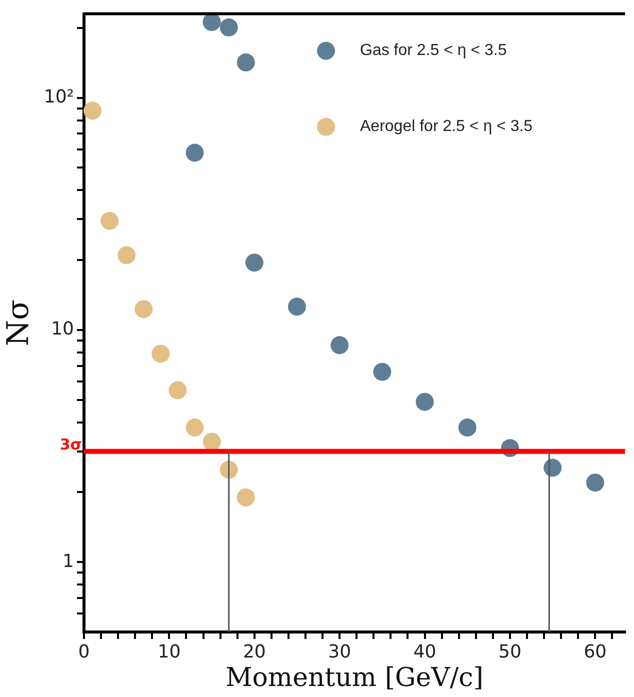 The height and width of the screenshot is (697, 634). What do you see at coordinates (424, 651) in the screenshot?
I see `x-tick-label: 40` at bounding box center [424, 651].